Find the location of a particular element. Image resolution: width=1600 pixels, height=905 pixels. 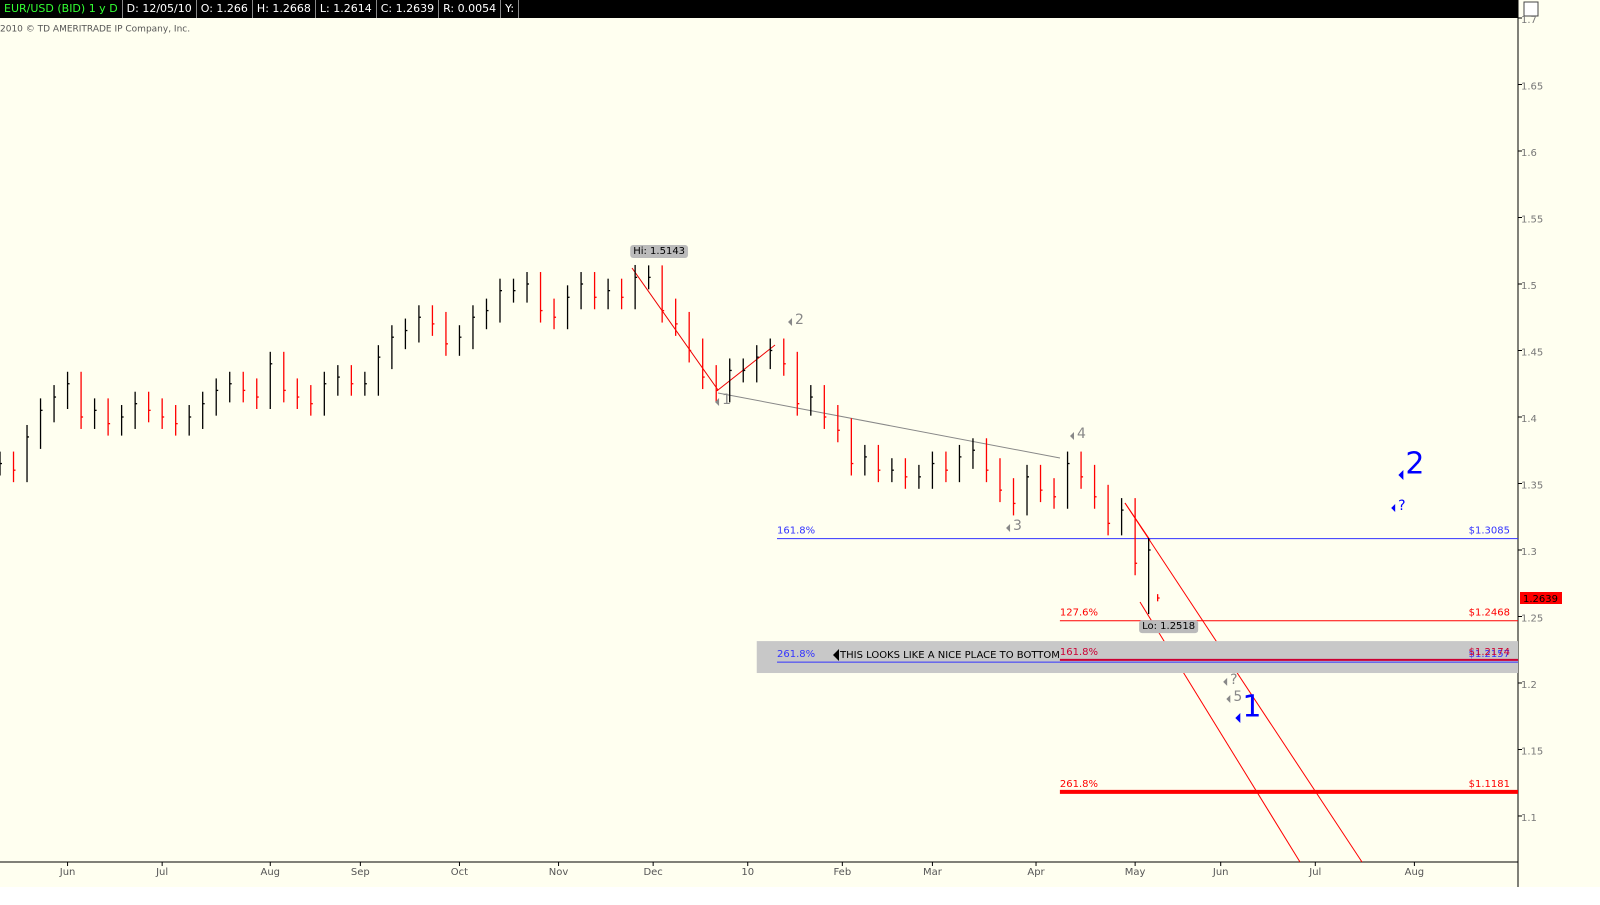

callout-box is located at coordinates (659, 251).